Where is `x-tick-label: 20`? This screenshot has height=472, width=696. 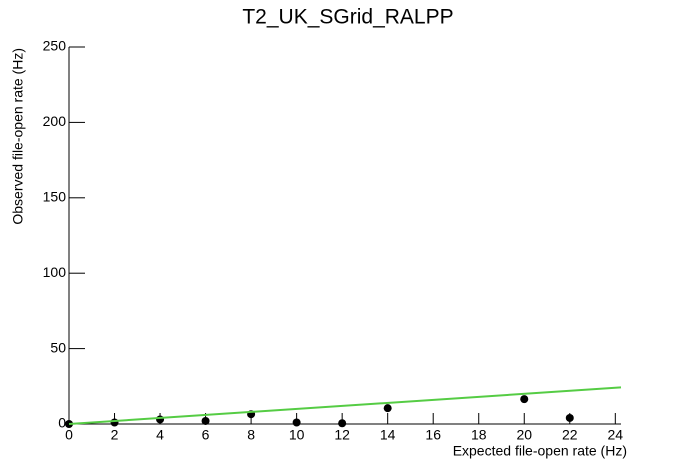 x-tick-label: 20 is located at coordinates (524, 435).